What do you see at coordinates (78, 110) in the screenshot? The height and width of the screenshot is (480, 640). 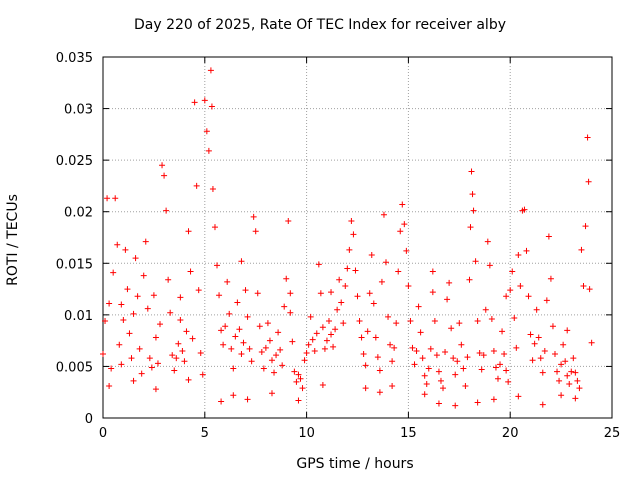 I see `y-tick-label: 0.03` at bounding box center [78, 110].